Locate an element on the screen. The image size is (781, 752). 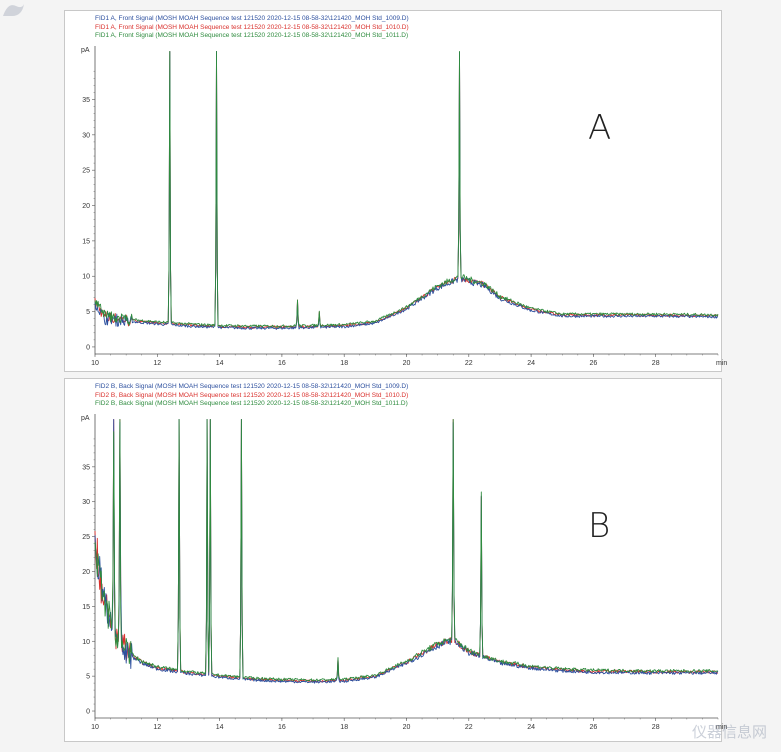
watermark: 仪器信息网 is located at coordinates (729, 732).